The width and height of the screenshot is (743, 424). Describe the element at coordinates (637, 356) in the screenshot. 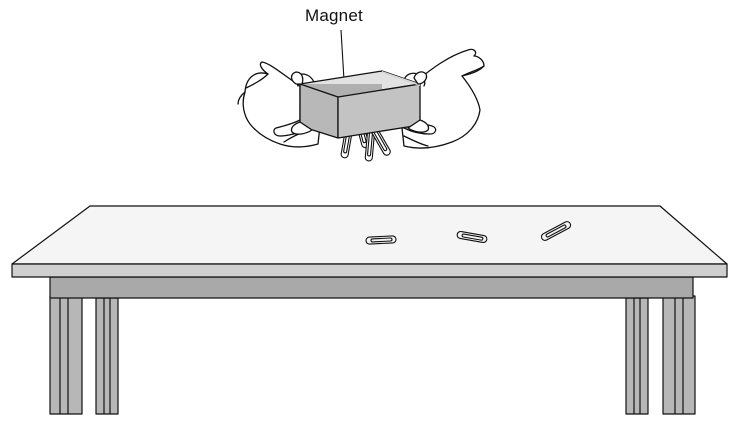

I see `table-leg-back-right` at that location.